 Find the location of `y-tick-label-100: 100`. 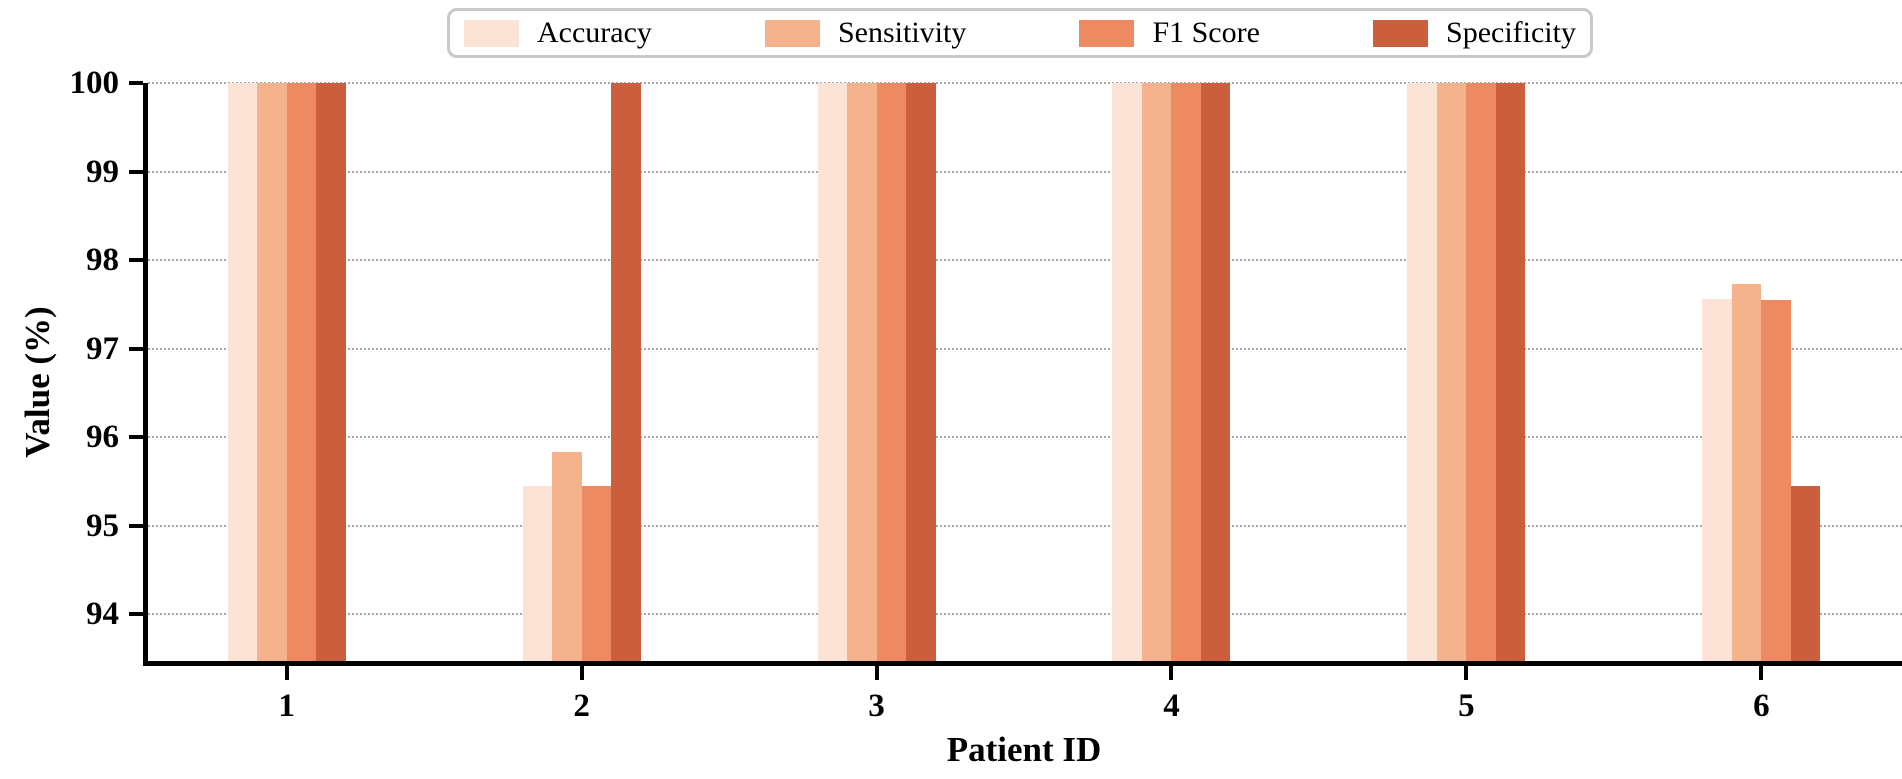

y-tick-label-100: 100 is located at coordinates (94, 83).